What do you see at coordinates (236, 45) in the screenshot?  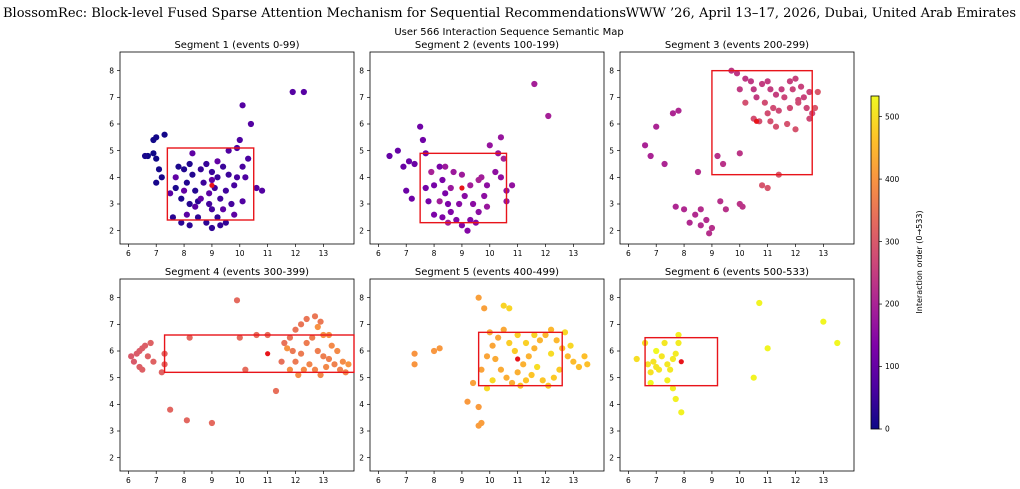 I see `panel-title: Segment 1 (events 0-99)` at bounding box center [236, 45].